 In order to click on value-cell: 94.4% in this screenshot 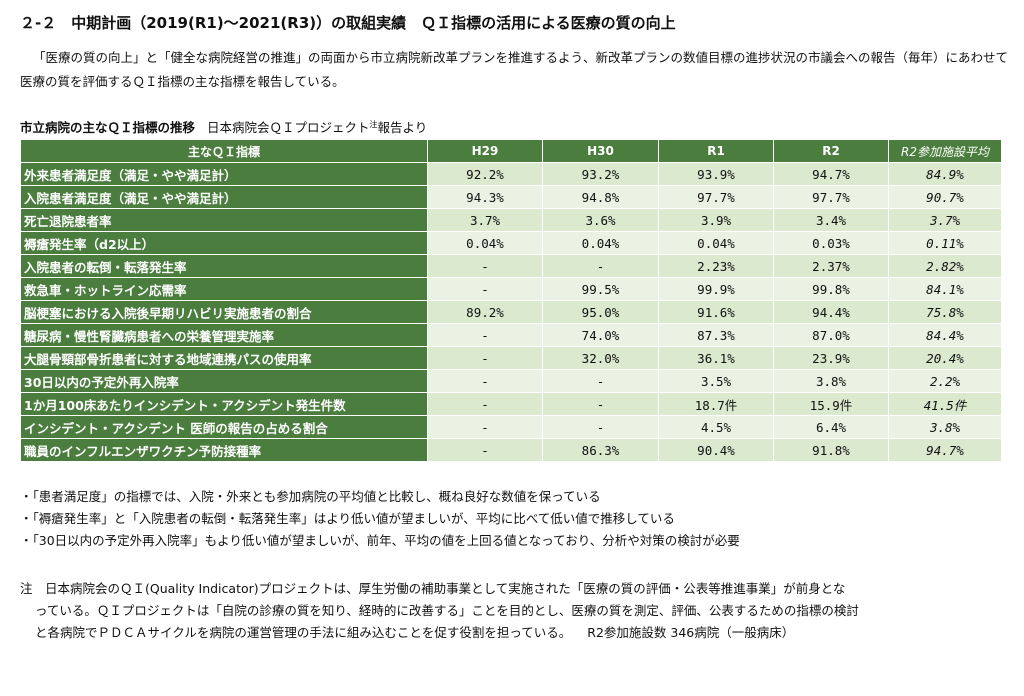, I will do `click(831, 312)`.